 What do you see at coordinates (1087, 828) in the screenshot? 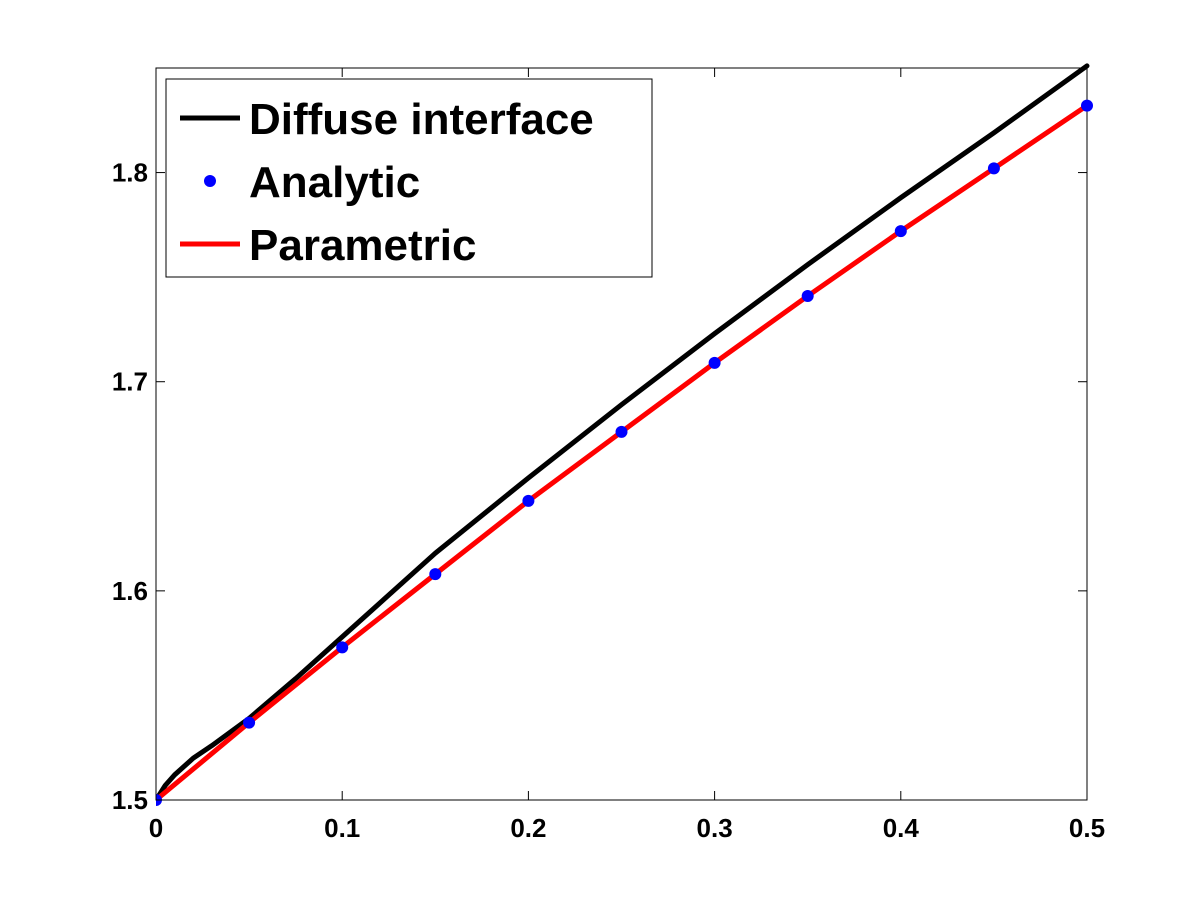
I see `x-tick-label: 0.5` at bounding box center [1087, 828].